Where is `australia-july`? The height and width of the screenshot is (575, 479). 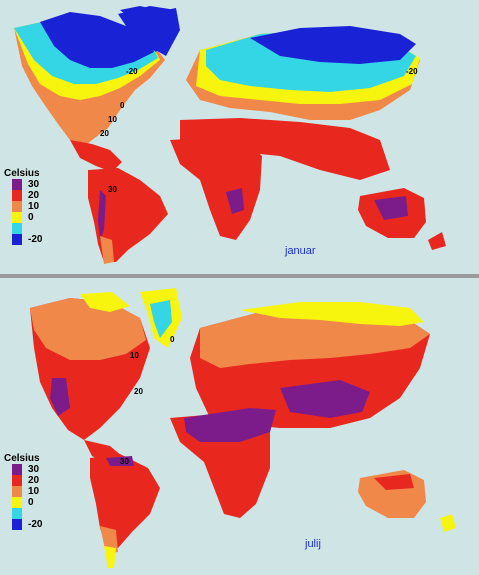
australia-july is located at coordinates (407, 501).